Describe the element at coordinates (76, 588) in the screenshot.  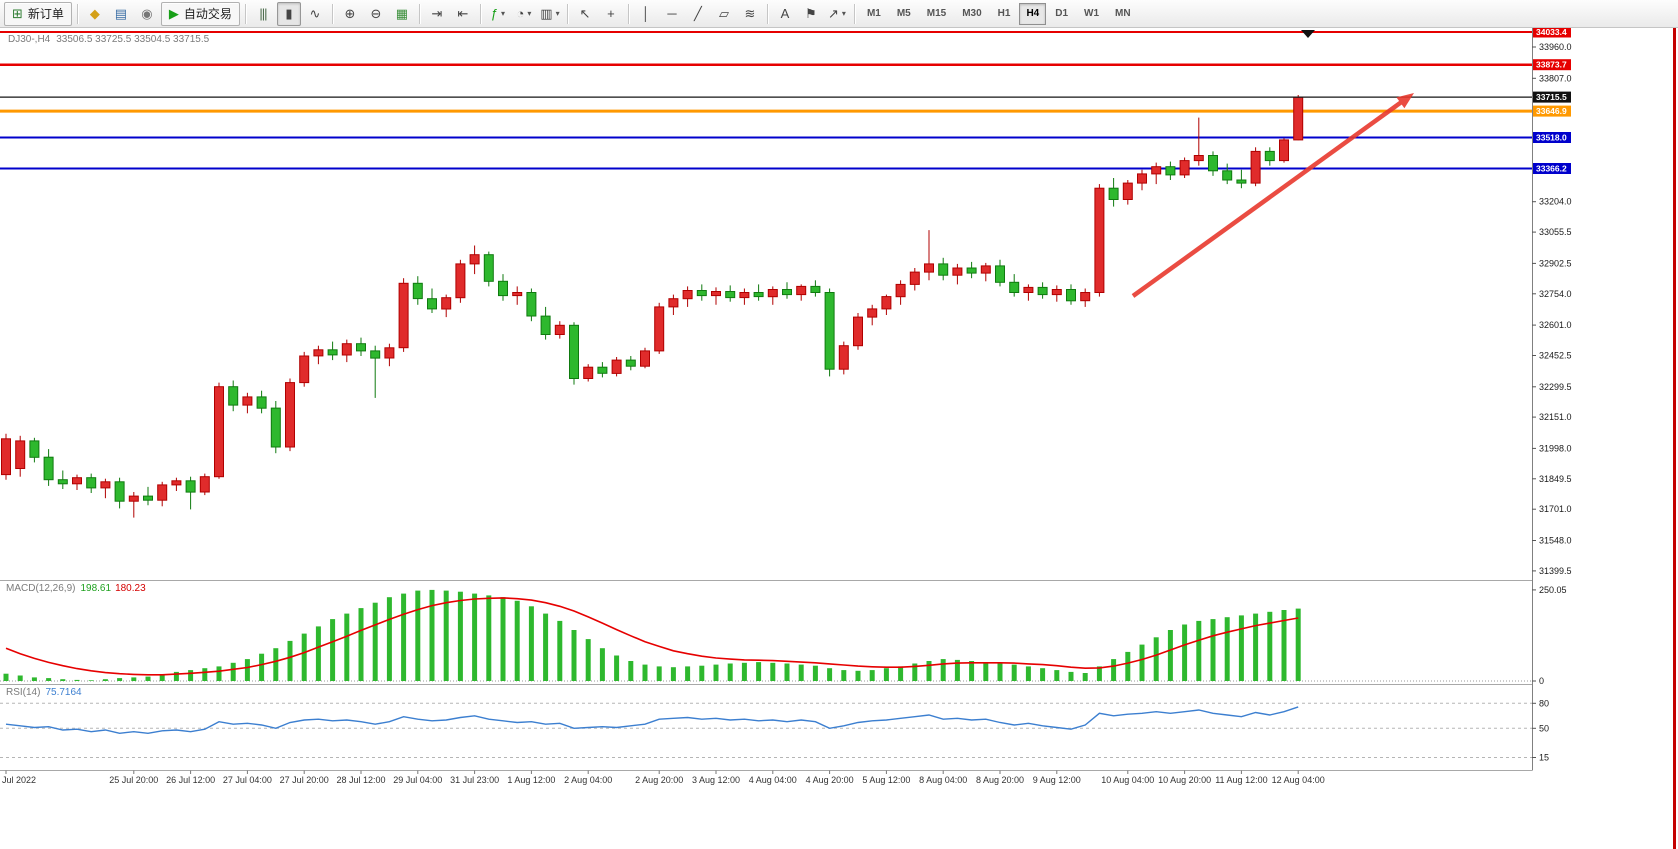
I see `macd-indicator-label: MACD(12,26,9) 198.61 180.23` at that location.